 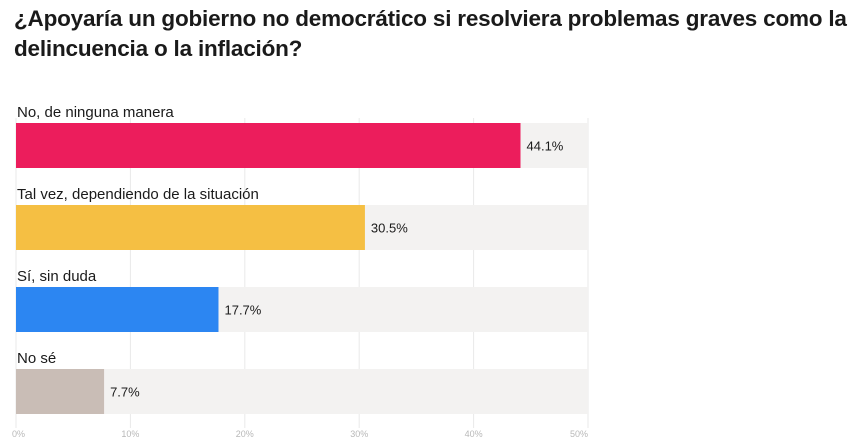 What do you see at coordinates (138, 194) in the screenshot?
I see `category-label: Tal vez, dependiendo de la situación` at bounding box center [138, 194].